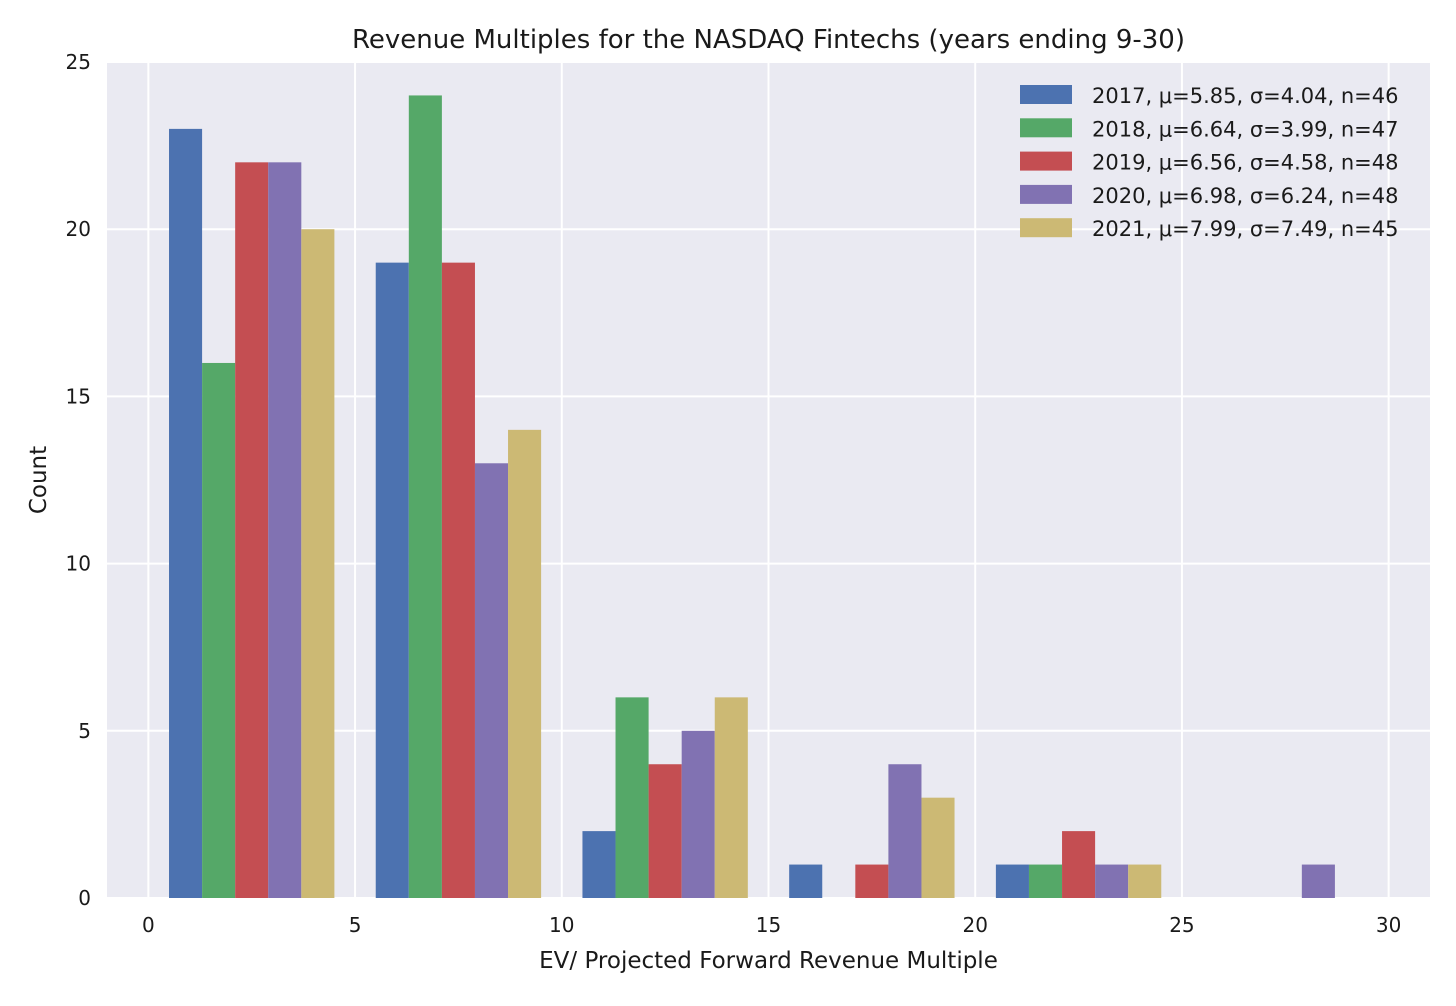  Describe the element at coordinates (355, 925) in the screenshot. I see `x-tick-label-1: 5` at that location.